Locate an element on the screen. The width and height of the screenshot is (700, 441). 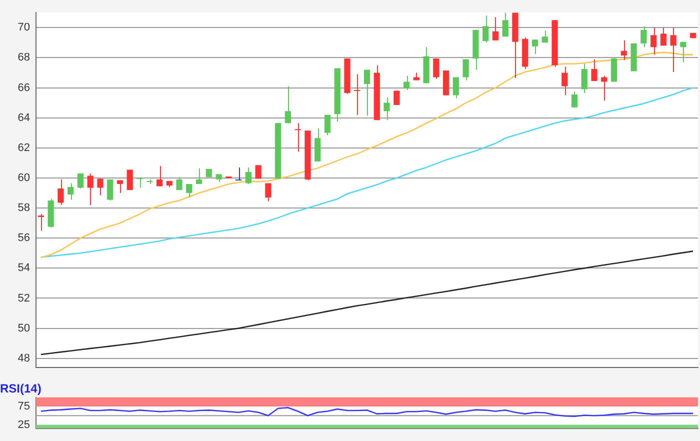
y-tick-label: 70 is located at coordinates (24, 28).